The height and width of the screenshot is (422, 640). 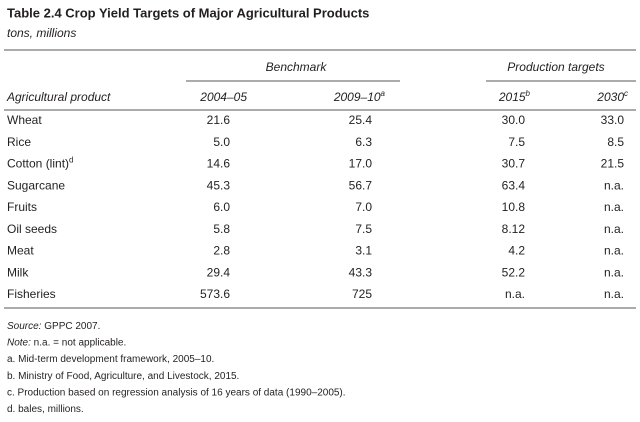 I want to click on row-label-text: Oil seeds, so click(x=32, y=229).